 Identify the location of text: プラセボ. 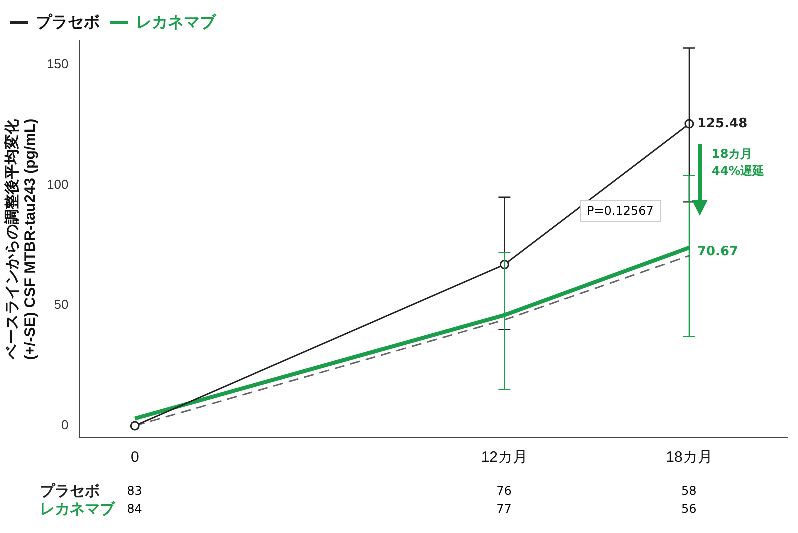
(70, 491).